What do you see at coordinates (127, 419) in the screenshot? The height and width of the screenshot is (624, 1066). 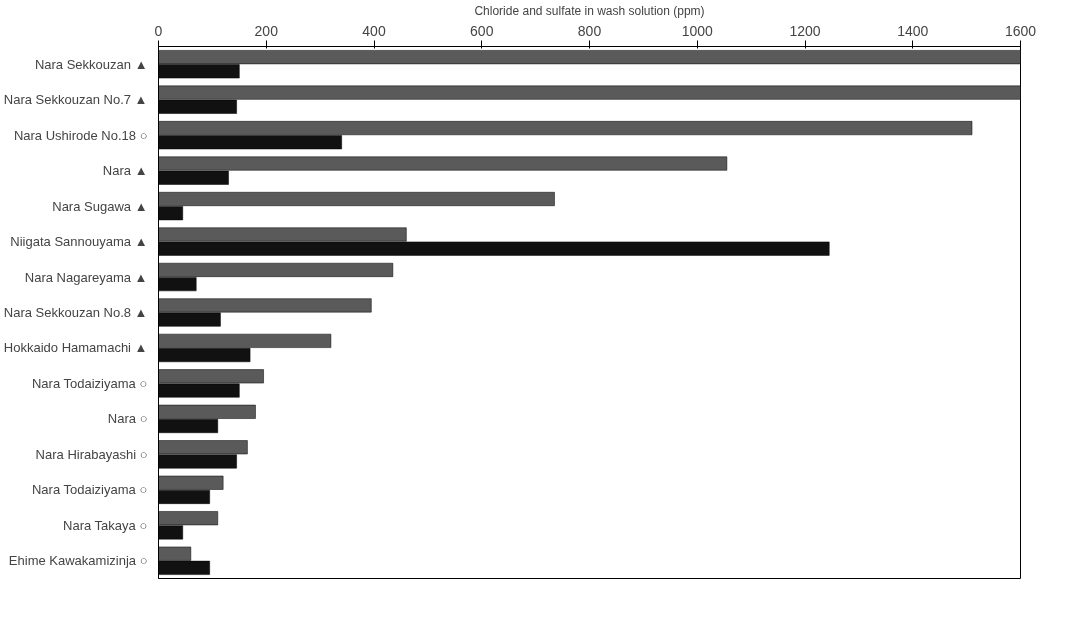 I see `y-tick-label: Nara ○` at bounding box center [127, 419].